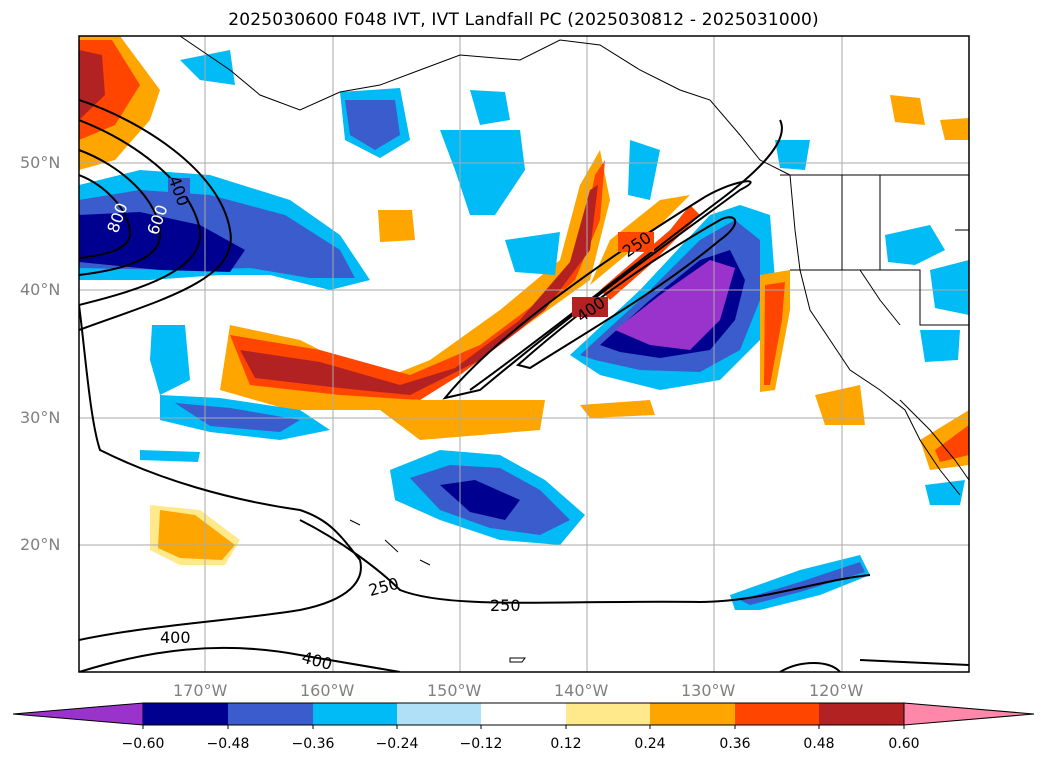  I want to click on colorbar-tick: 0.60, so click(904, 744).